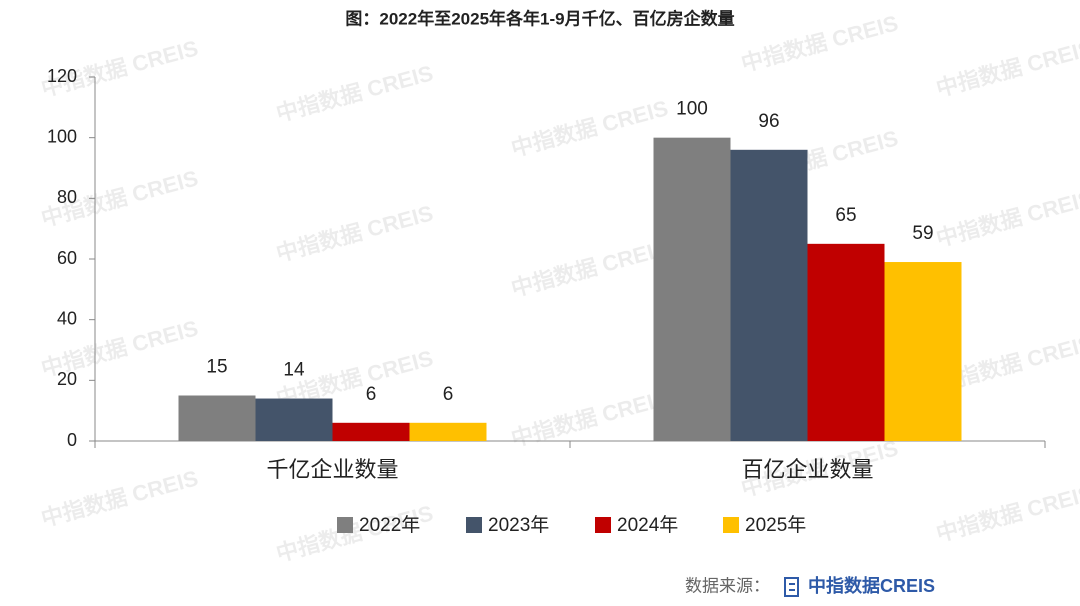  Describe the element at coordinates (332, 469) in the screenshot. I see `x-tick-label: 千亿企业数量` at that location.